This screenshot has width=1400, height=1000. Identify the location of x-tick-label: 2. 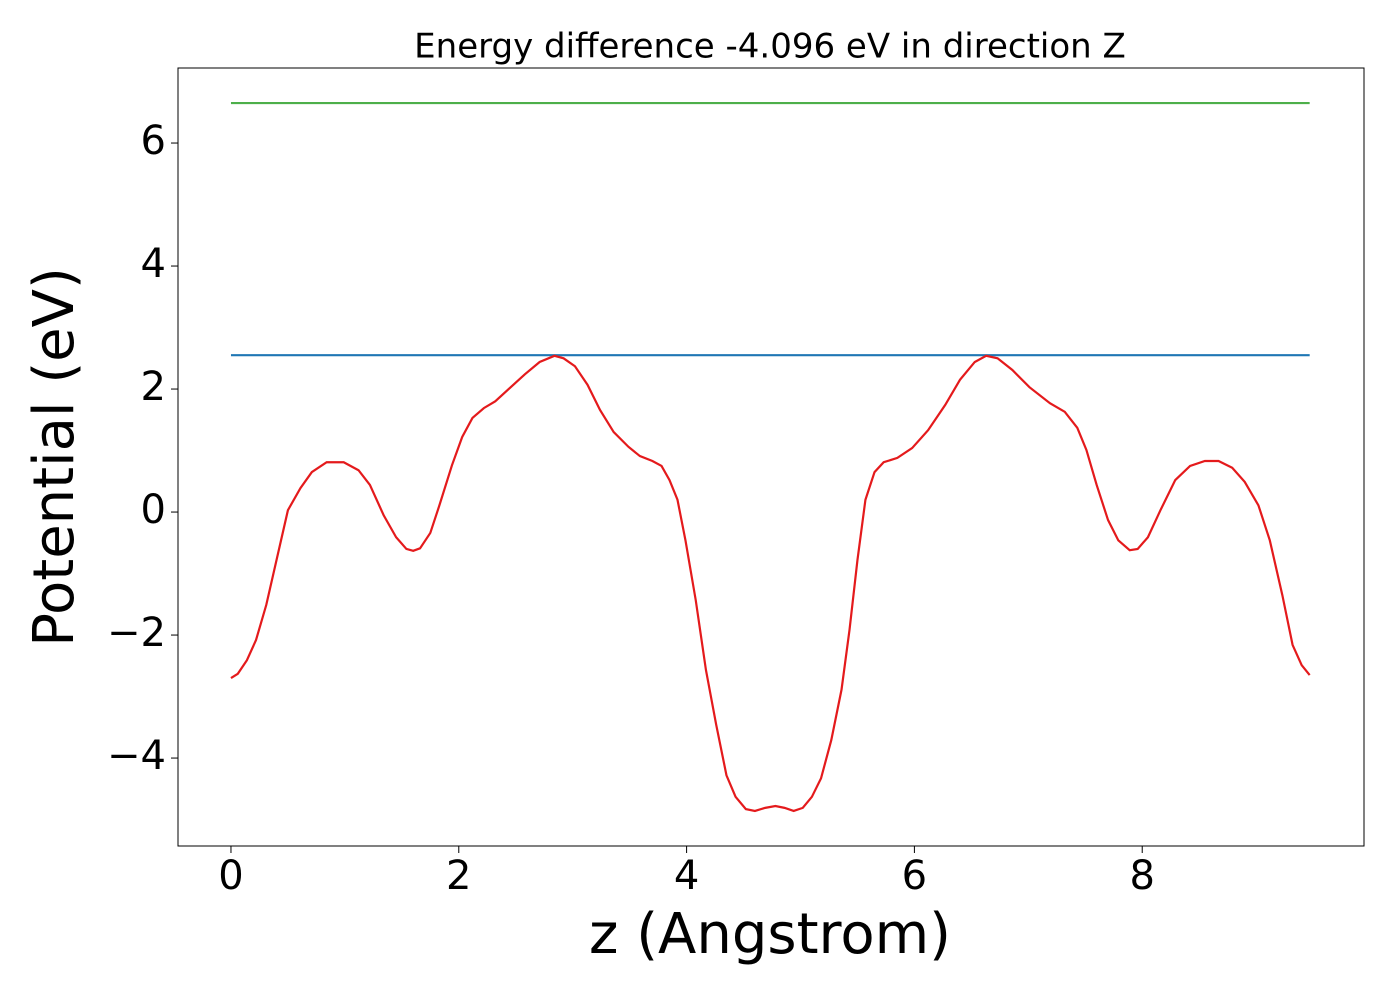
(458, 876).